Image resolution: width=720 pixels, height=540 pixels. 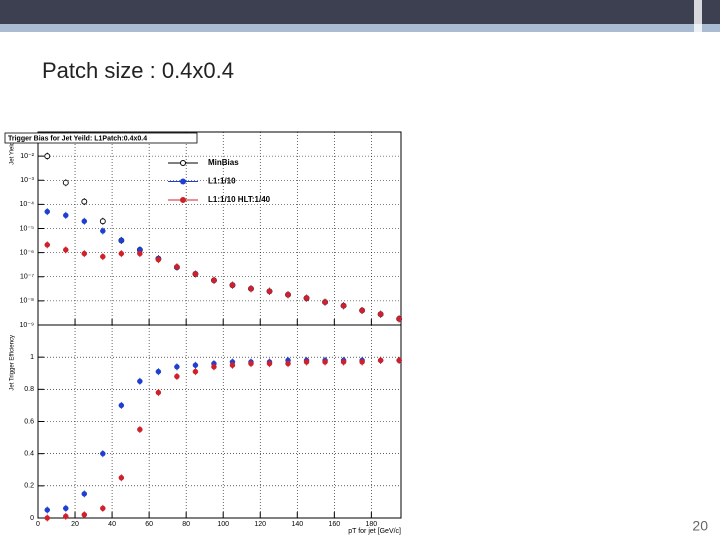 I want to click on x-tick-label: 140, so click(x=297, y=524).